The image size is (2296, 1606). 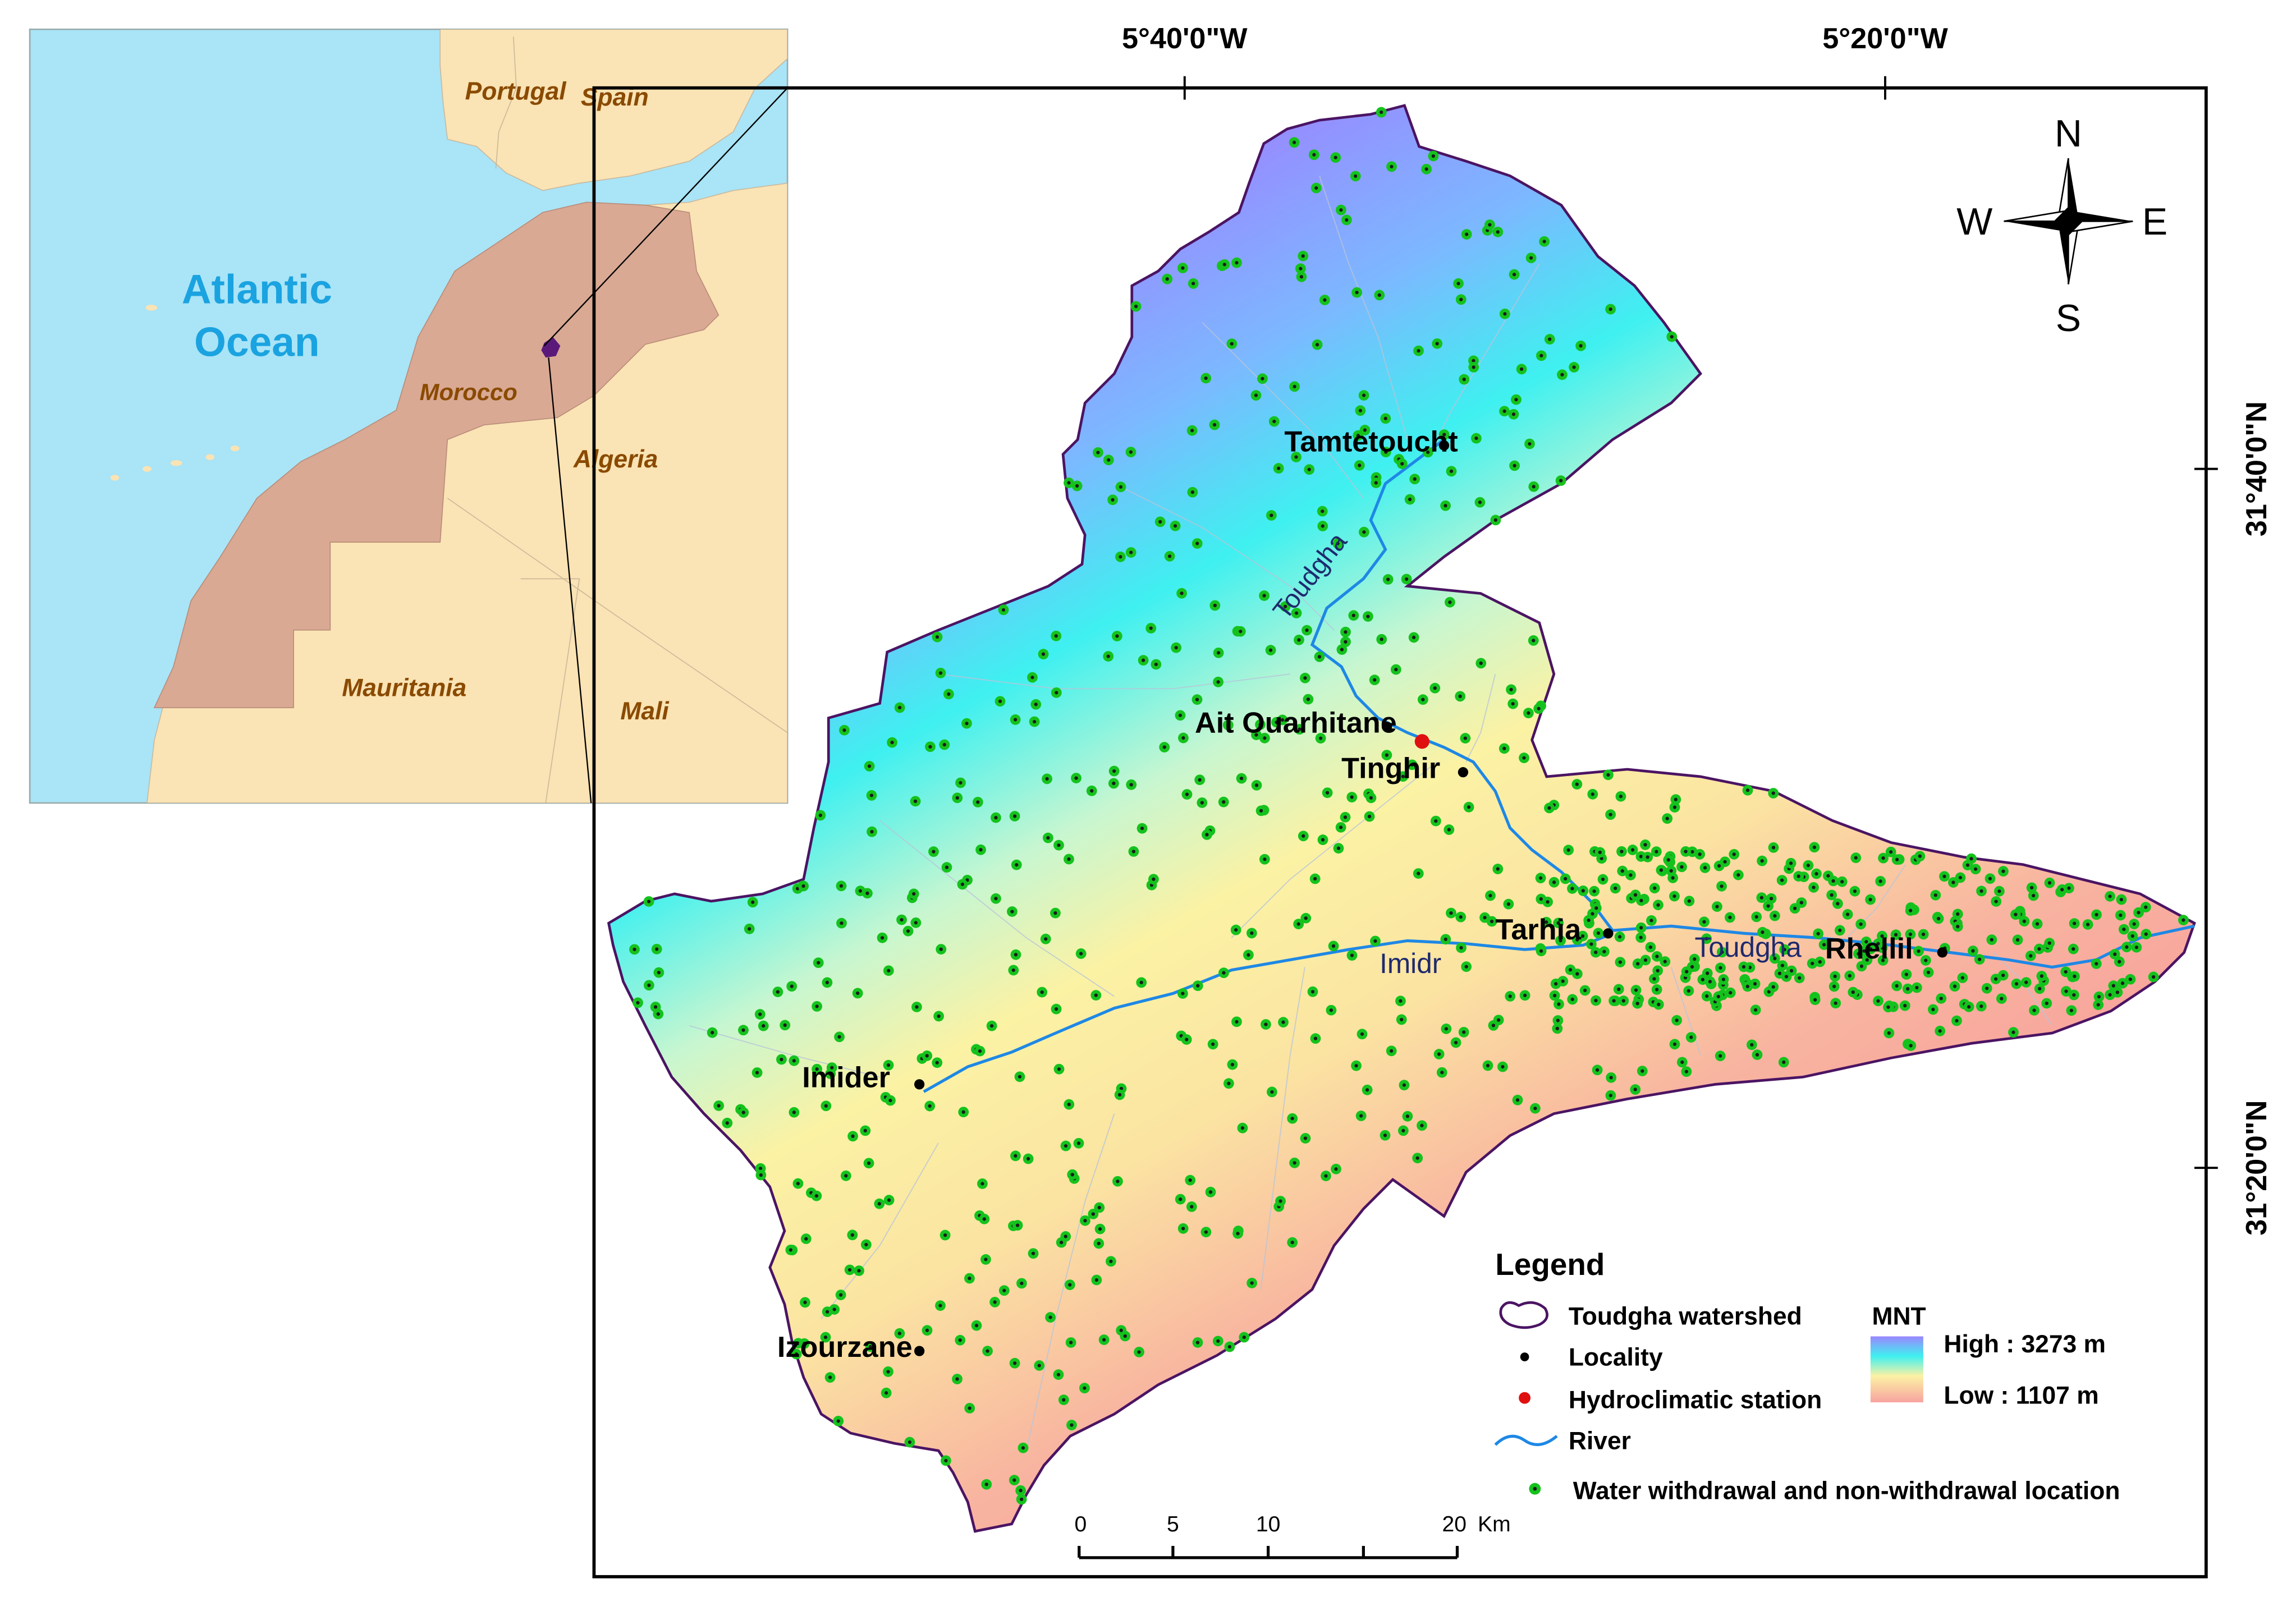 What do you see at coordinates (235, 448) in the screenshot?
I see `canary-island` at bounding box center [235, 448].